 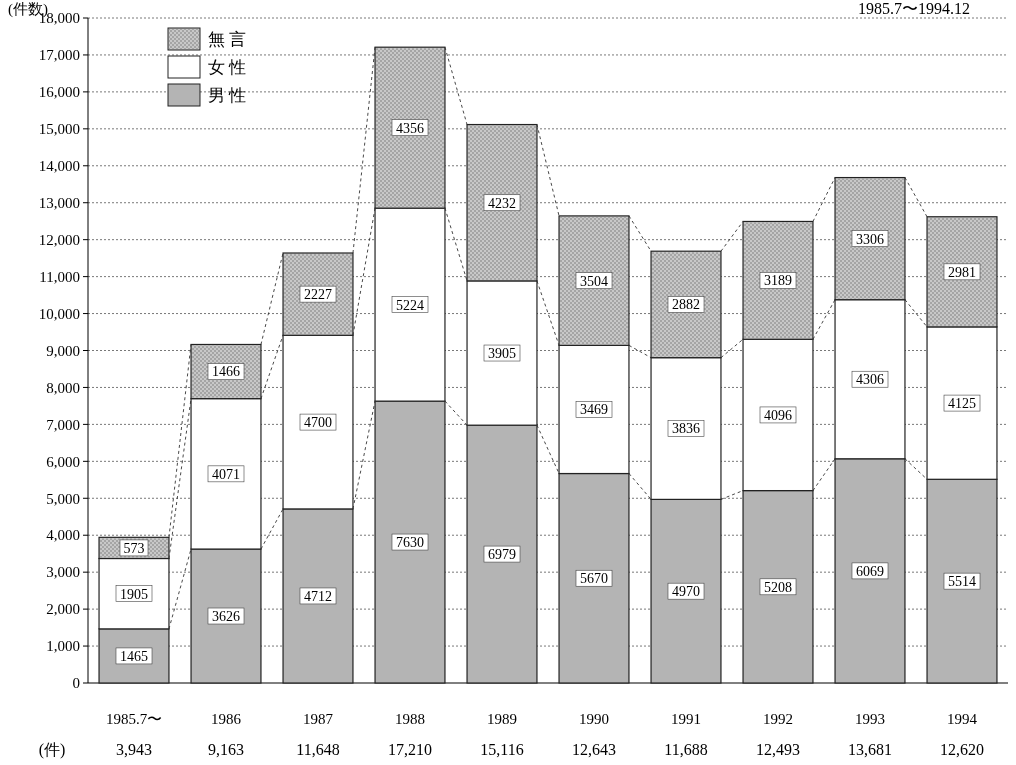 I want to click on data-label: 1905, so click(x=134, y=594).